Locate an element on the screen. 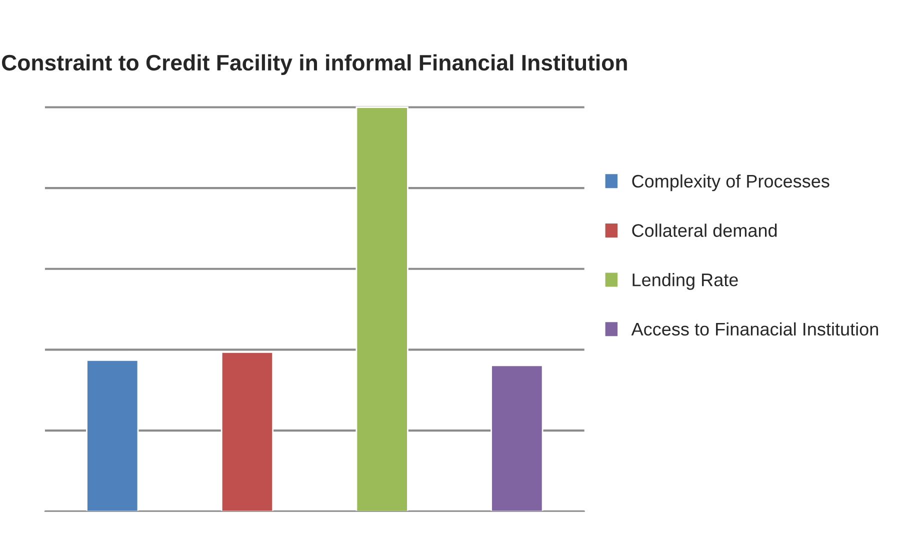 The width and height of the screenshot is (899, 544). legend-label: Complexity of Processes is located at coordinates (731, 183).